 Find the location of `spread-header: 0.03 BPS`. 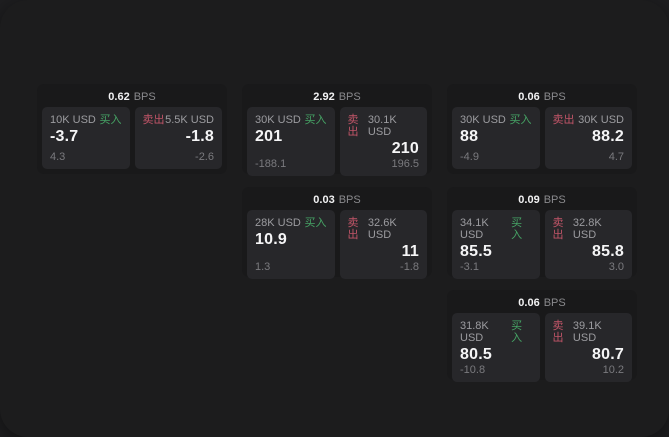

spread-header: 0.03 BPS is located at coordinates (337, 200).